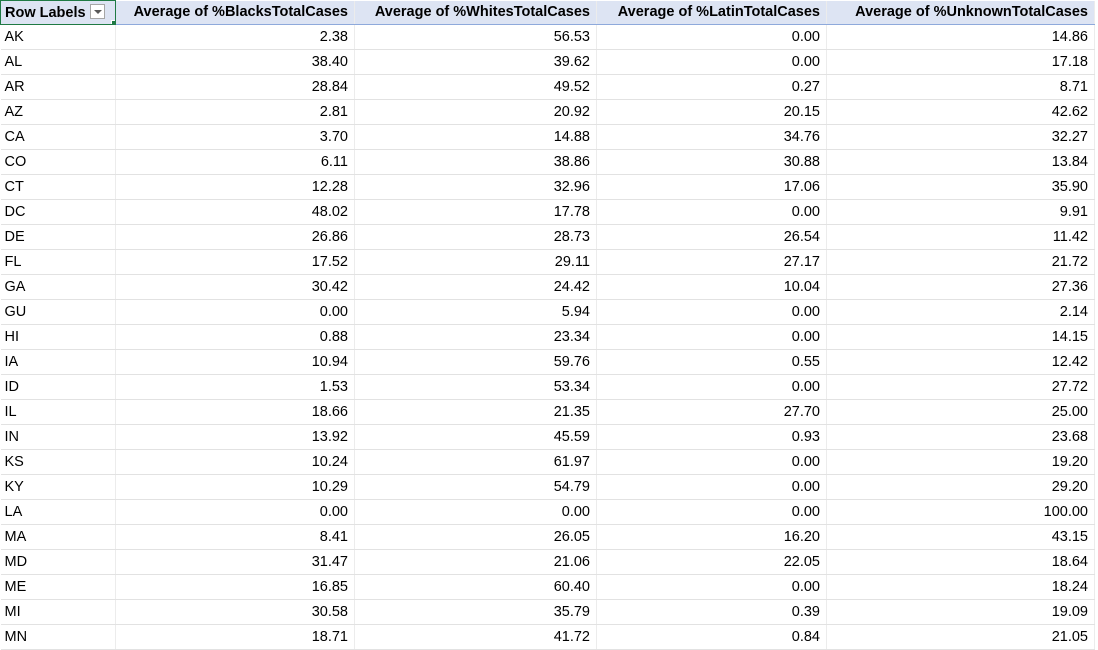  Describe the element at coordinates (235, 212) in the screenshot. I see `blacks-cell: 48.02` at that location.